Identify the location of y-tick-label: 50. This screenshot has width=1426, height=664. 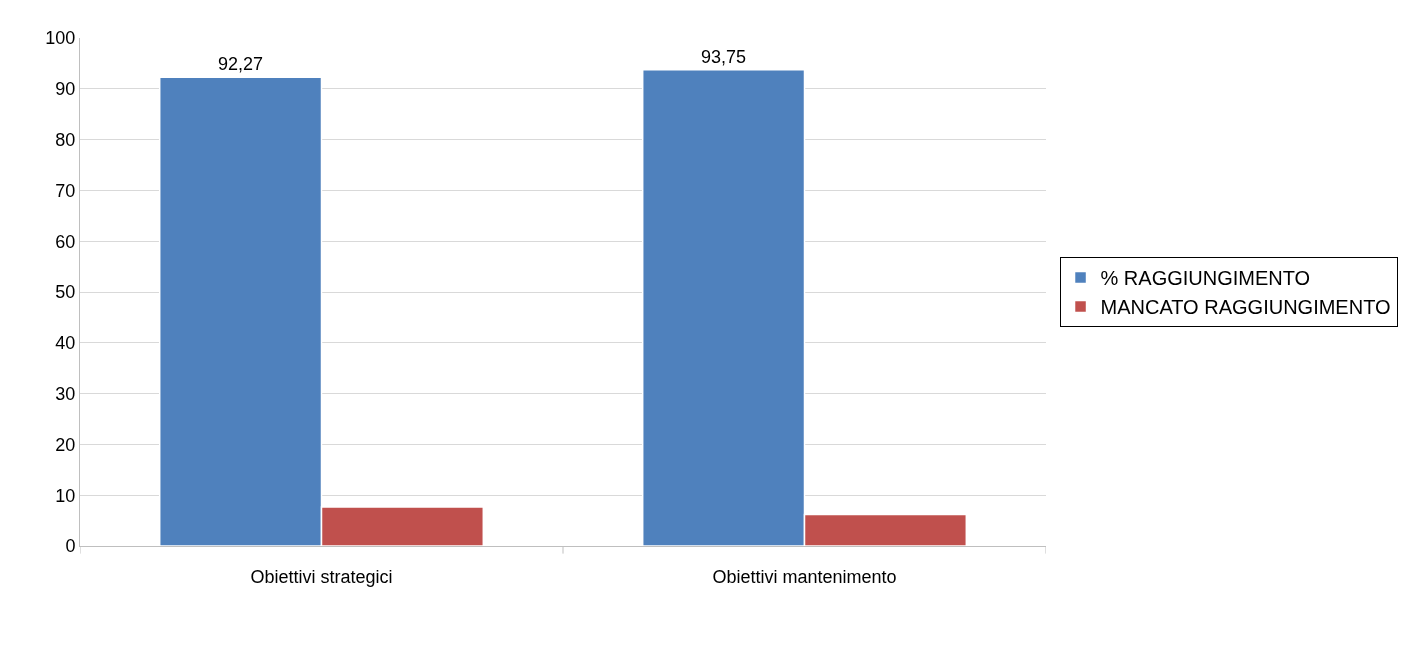
(65, 292).